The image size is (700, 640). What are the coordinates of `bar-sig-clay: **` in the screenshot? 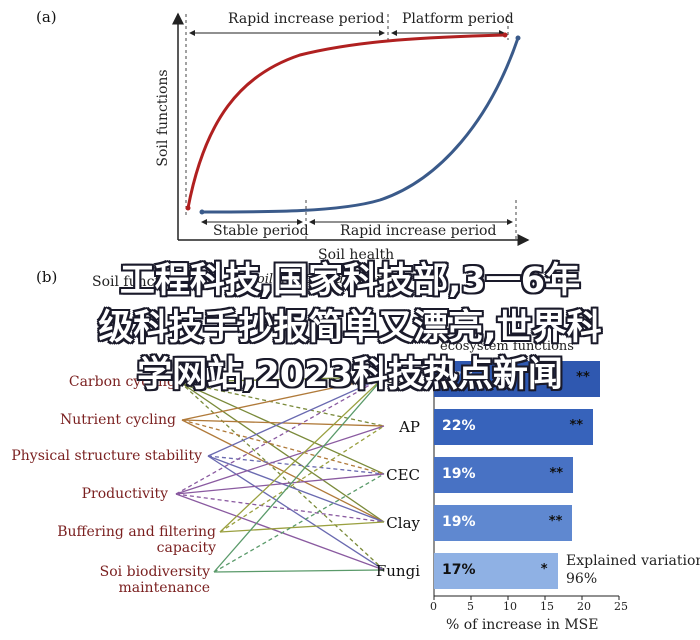 It's located at (555, 521).